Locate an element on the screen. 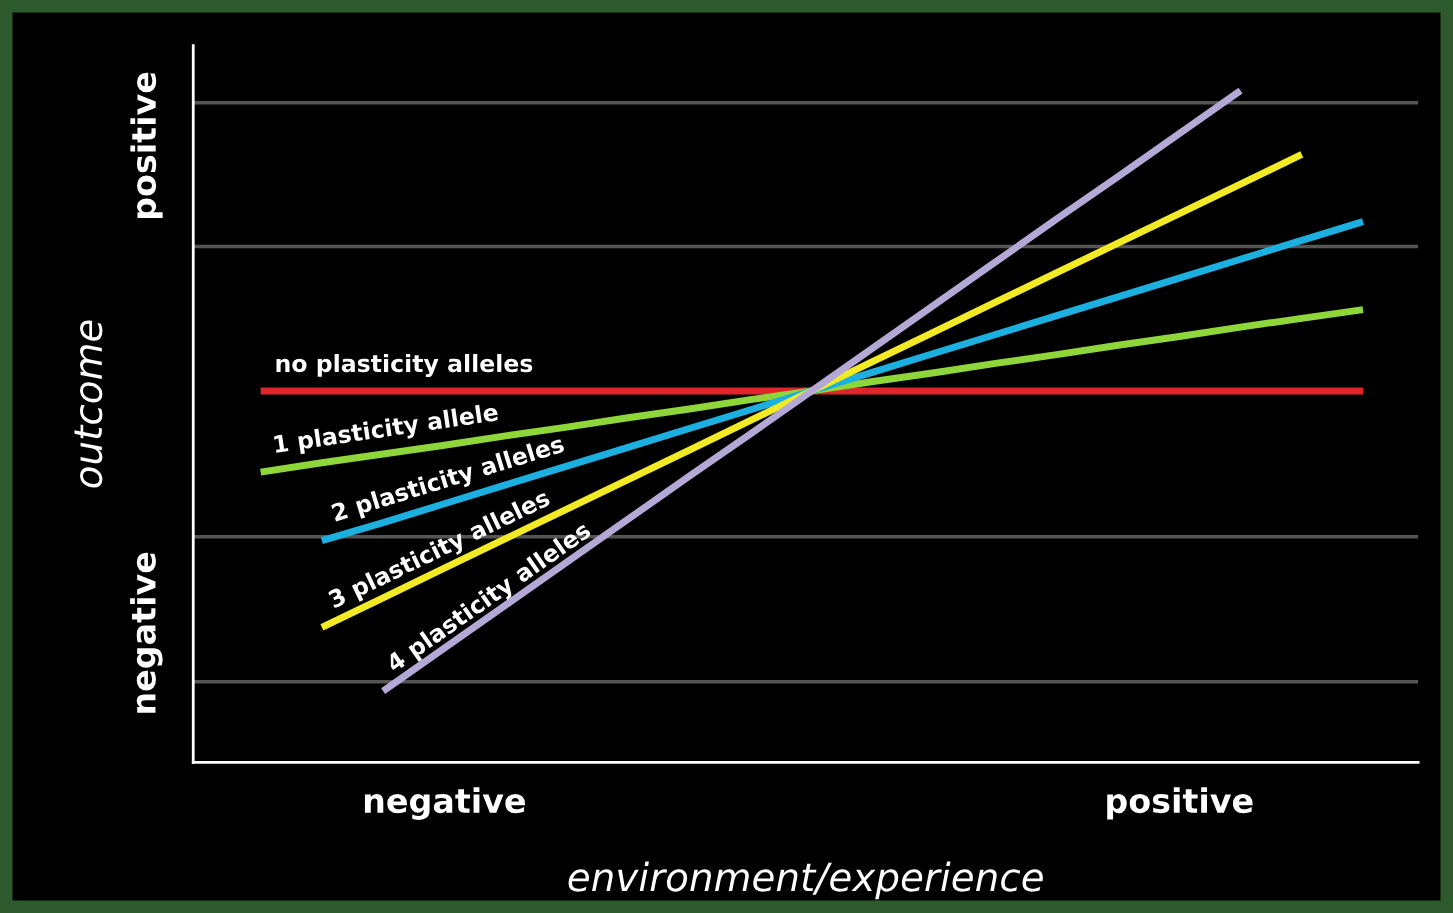  series-label: no plasticity alleles is located at coordinates (404, 365).